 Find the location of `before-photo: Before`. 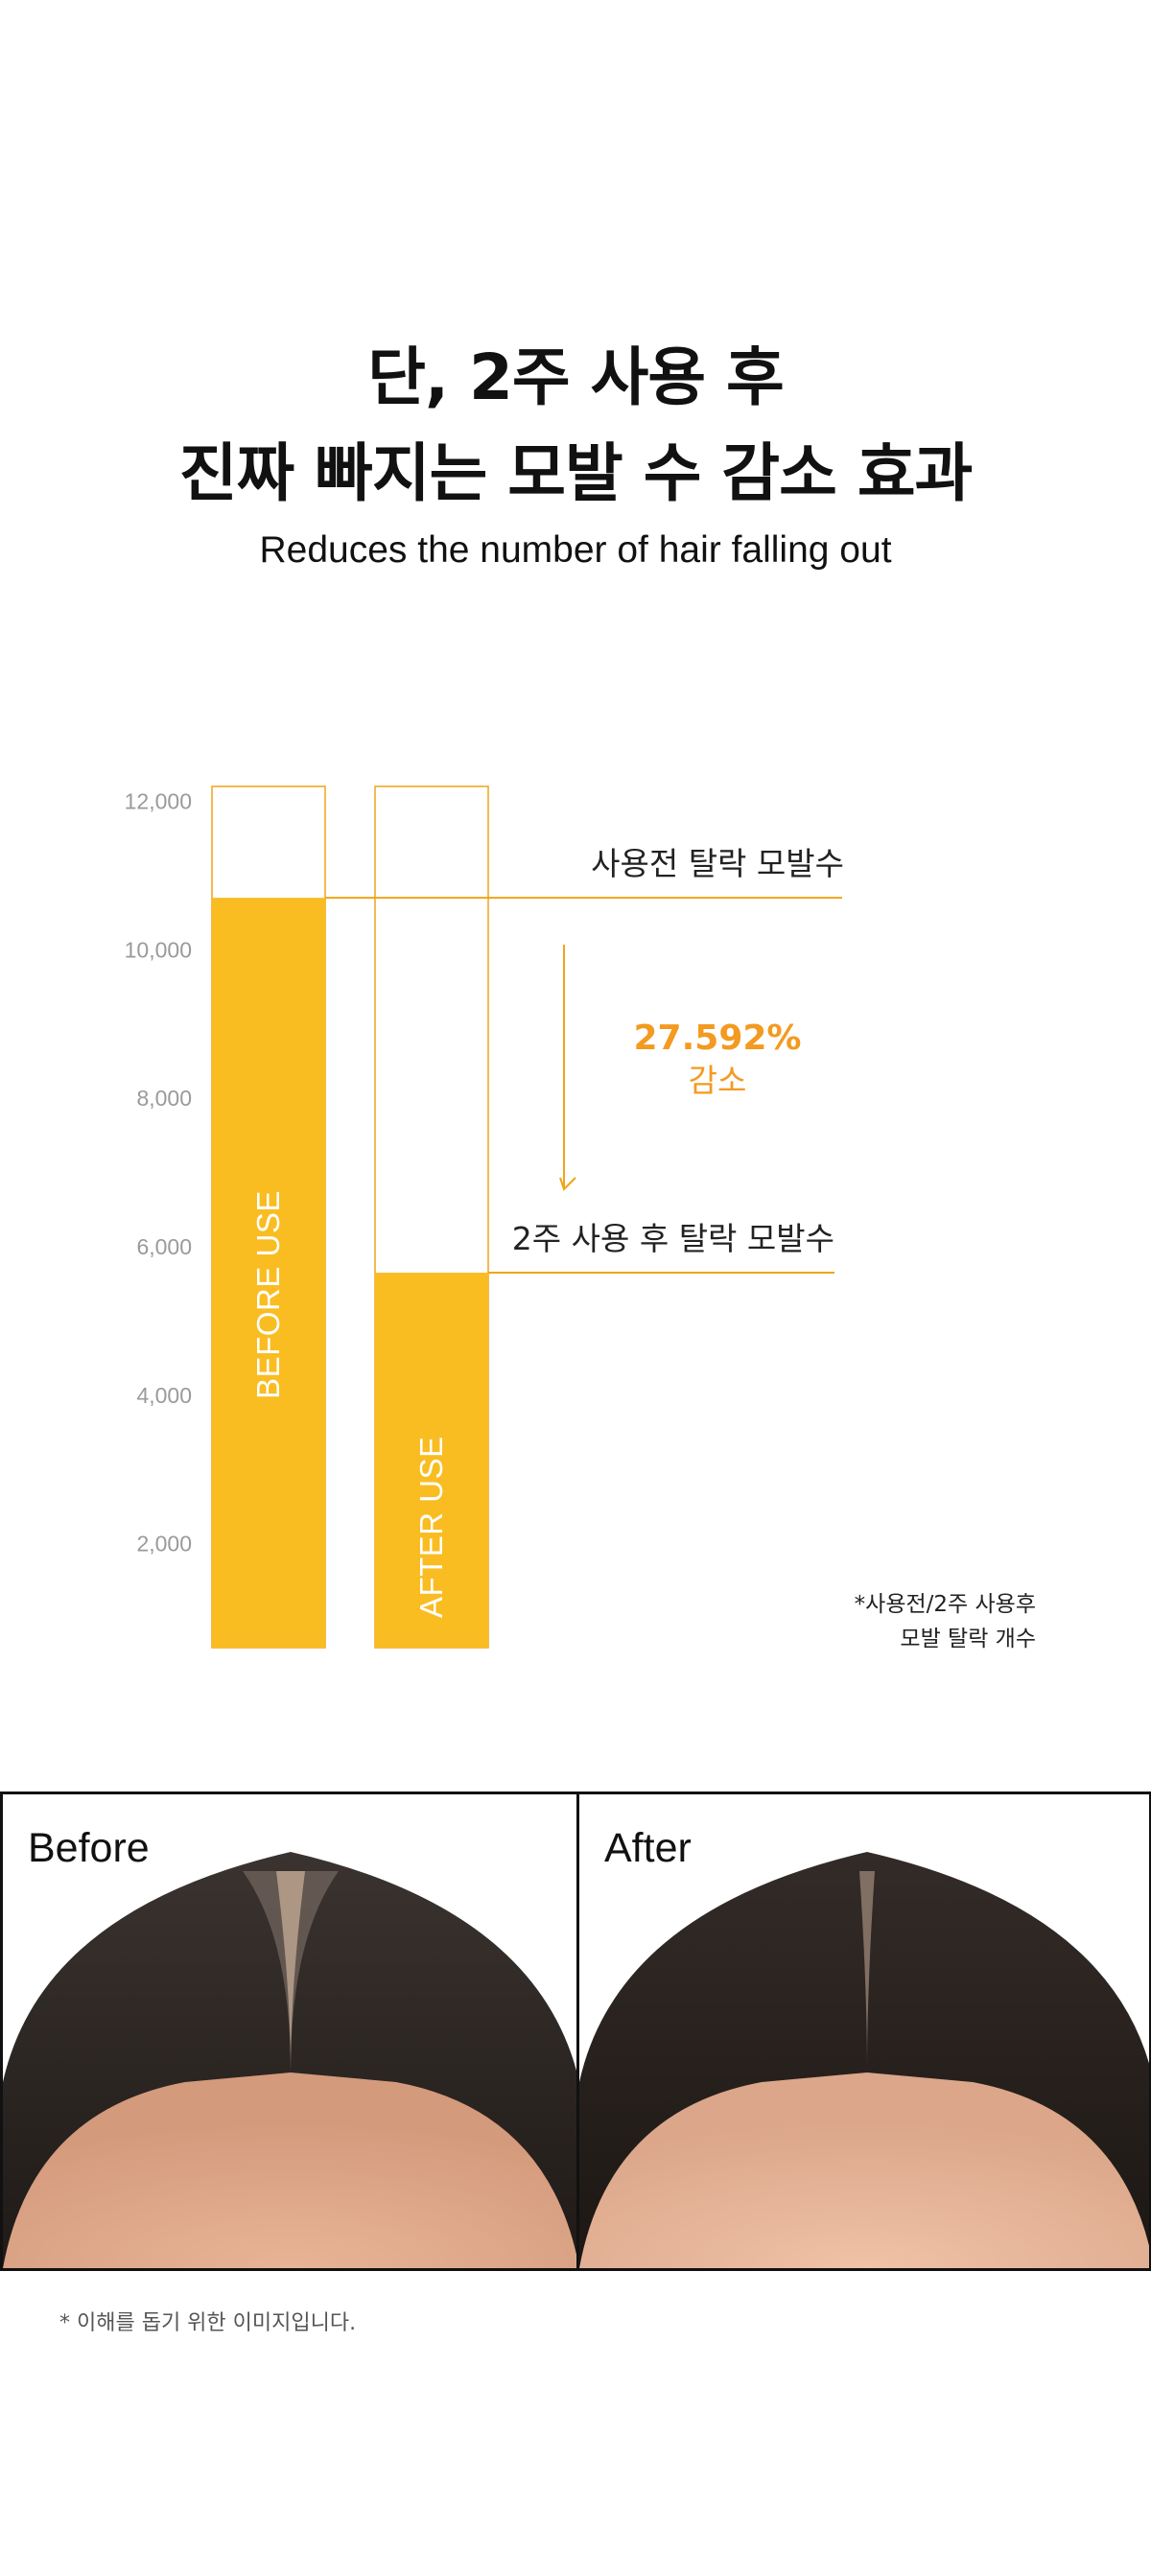

before-photo: Before is located at coordinates (288, 2031).